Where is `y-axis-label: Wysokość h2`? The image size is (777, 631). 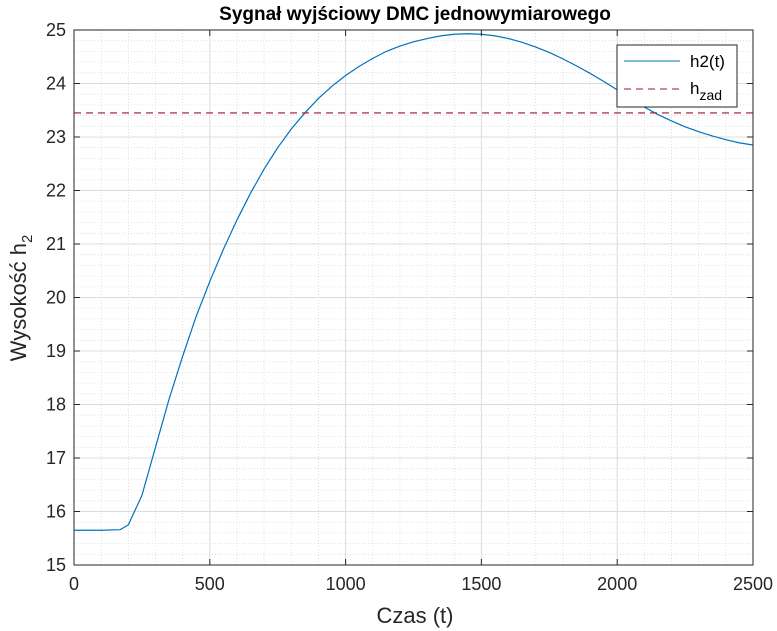 y-axis-label: Wysokość h2 is located at coordinates (21, 298).